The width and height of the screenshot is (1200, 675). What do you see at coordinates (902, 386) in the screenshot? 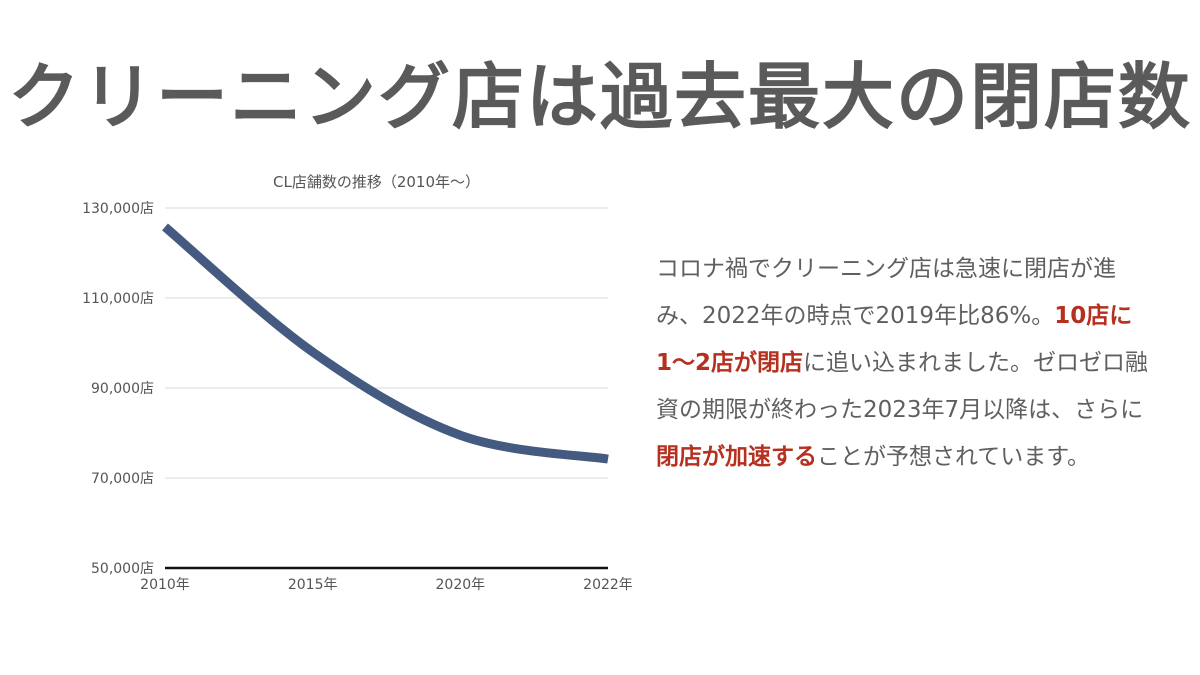
I see `body-text-segment: に追い込まれました。ゼロゼロ融資の期限が終わった2023年7月以降は、さらに` at bounding box center [902, 386].